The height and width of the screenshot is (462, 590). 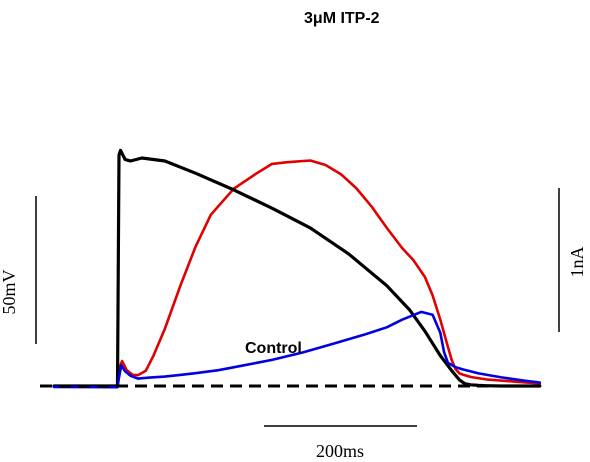 I want to click on treatment-annotation: 3μM ITP-2, so click(x=342, y=18).